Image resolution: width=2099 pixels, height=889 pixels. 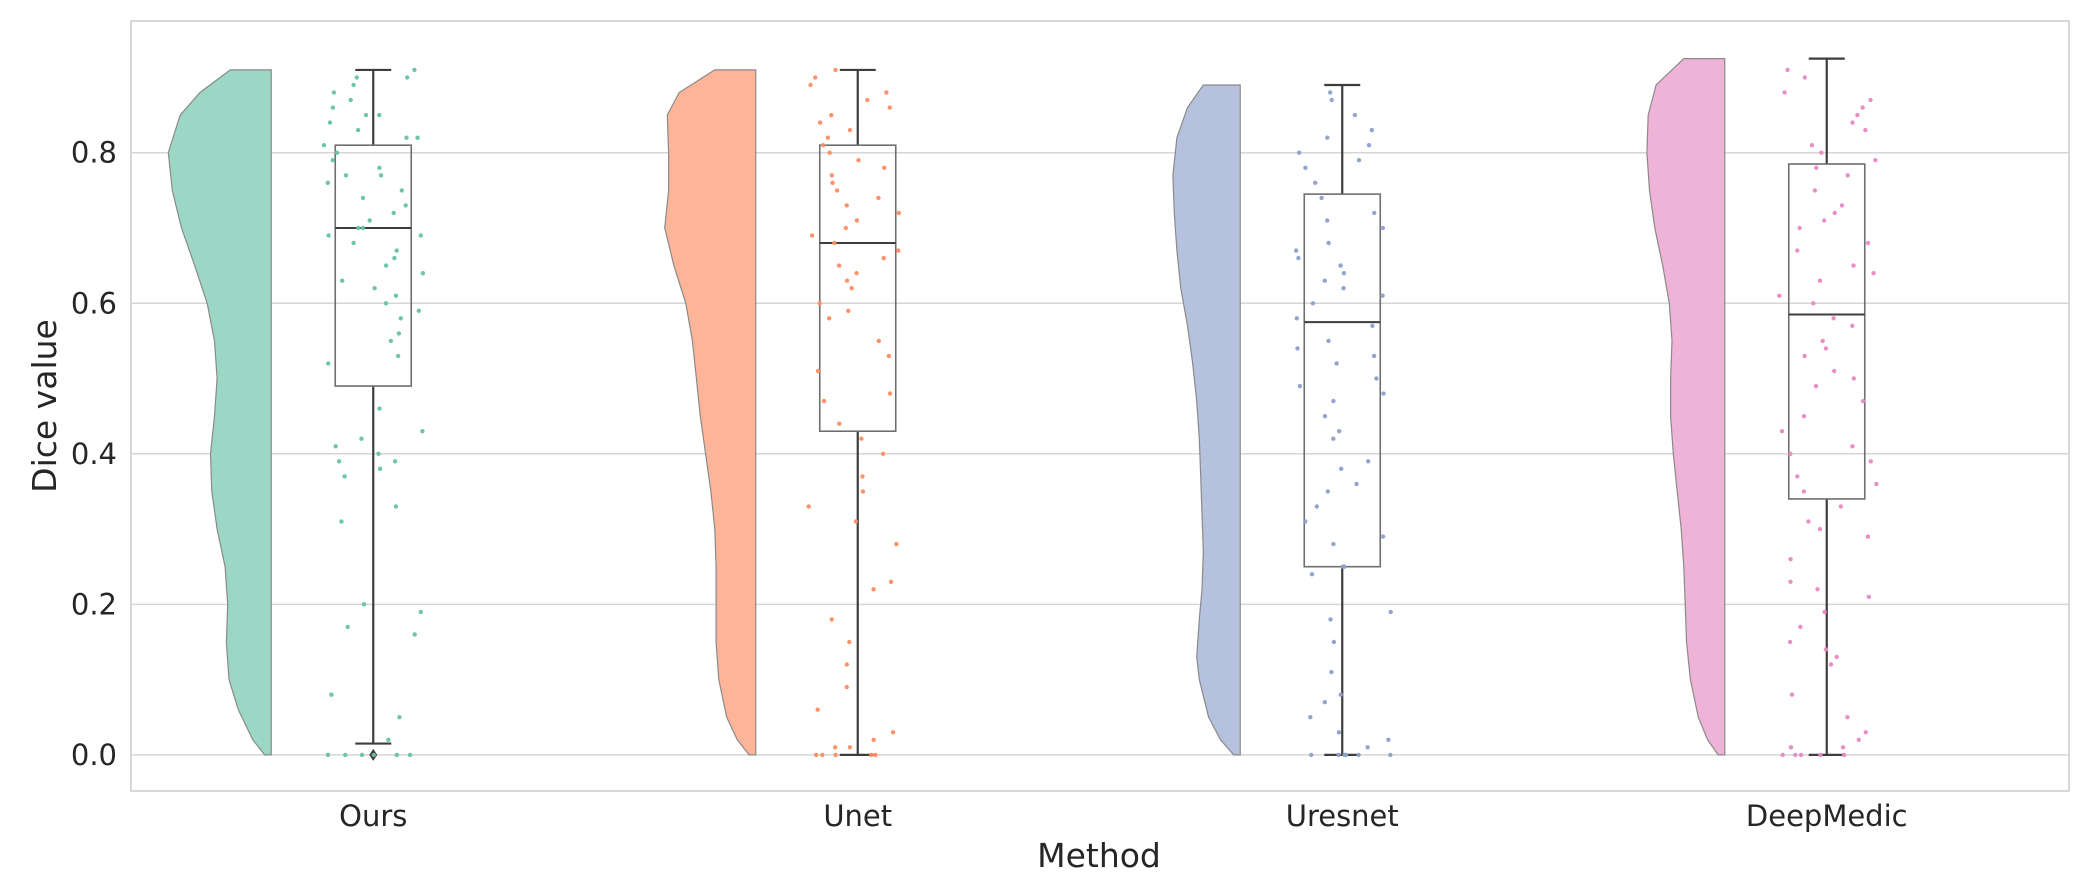 I want to click on x-axis-title: Method, so click(x=1099, y=855).